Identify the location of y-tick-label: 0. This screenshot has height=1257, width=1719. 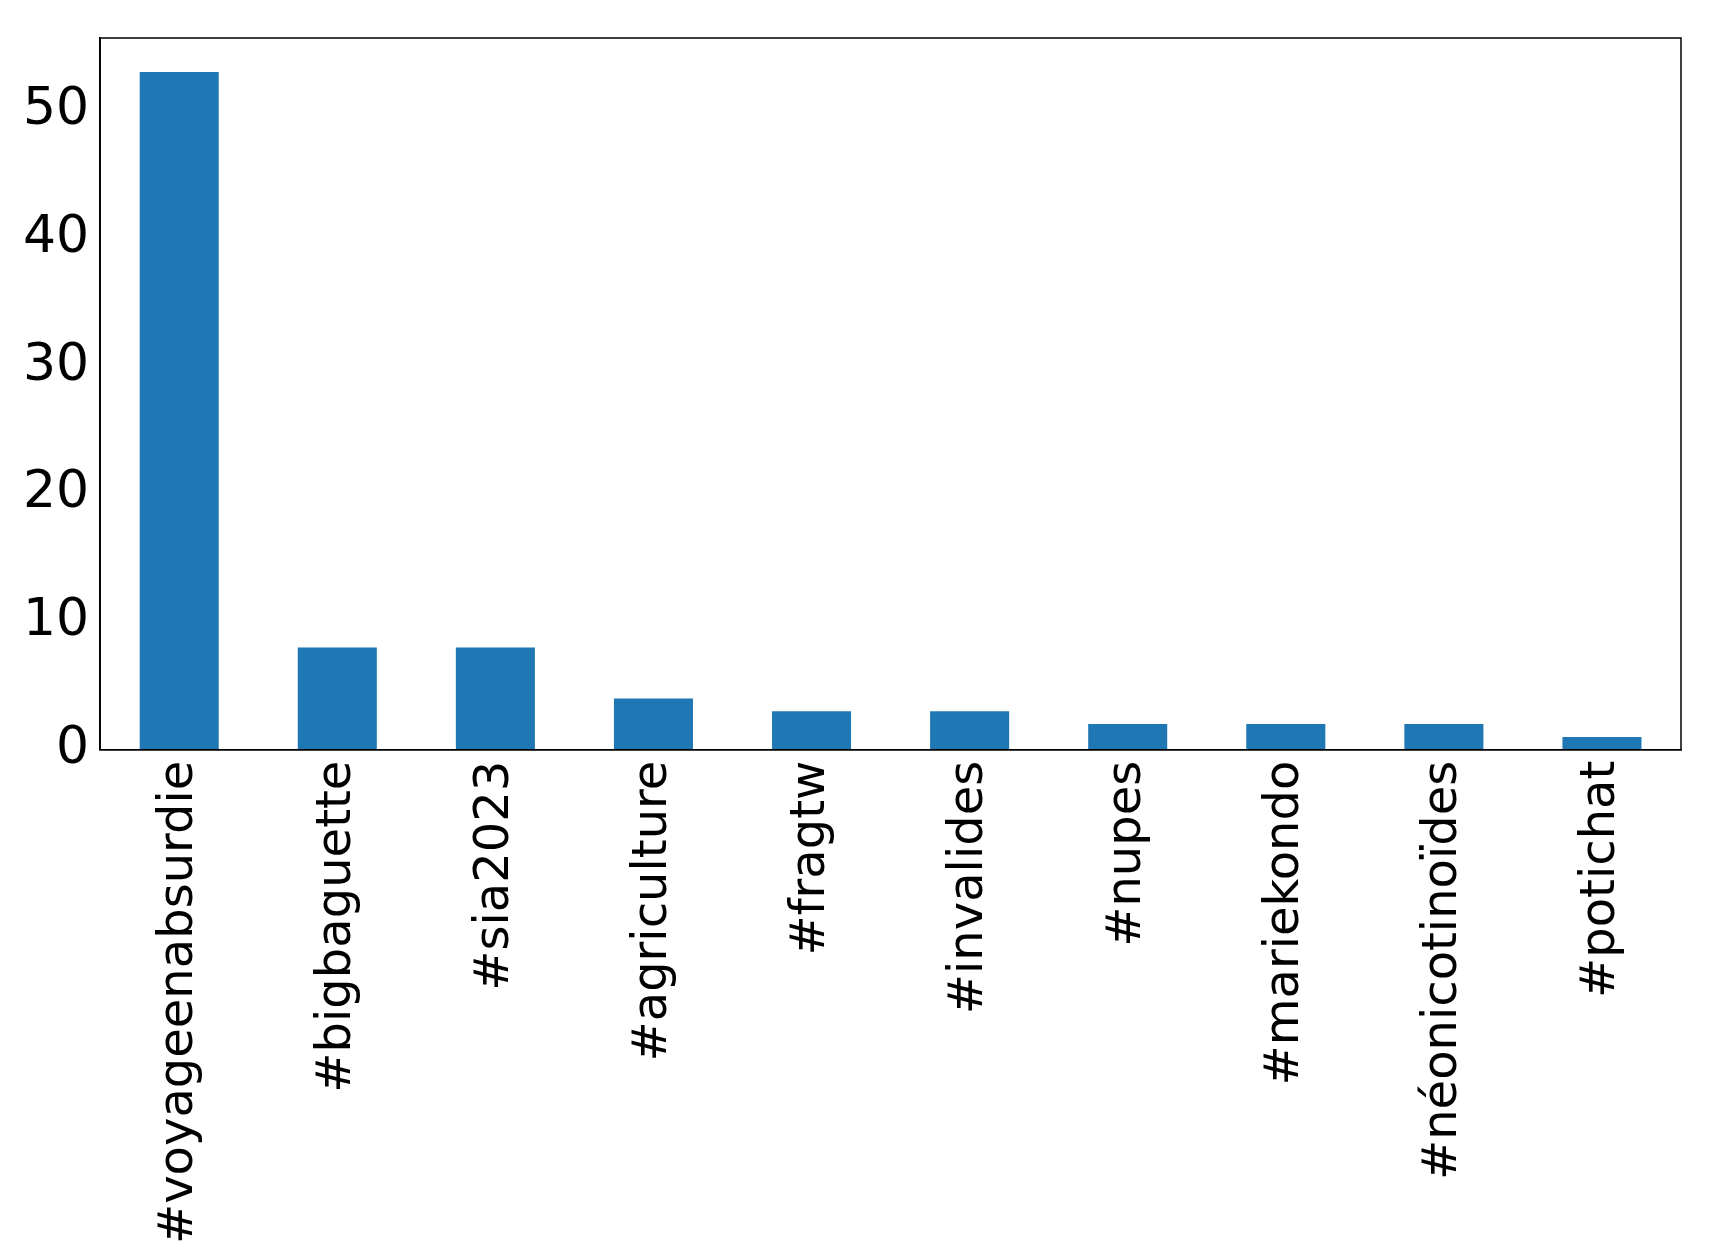
(73, 745).